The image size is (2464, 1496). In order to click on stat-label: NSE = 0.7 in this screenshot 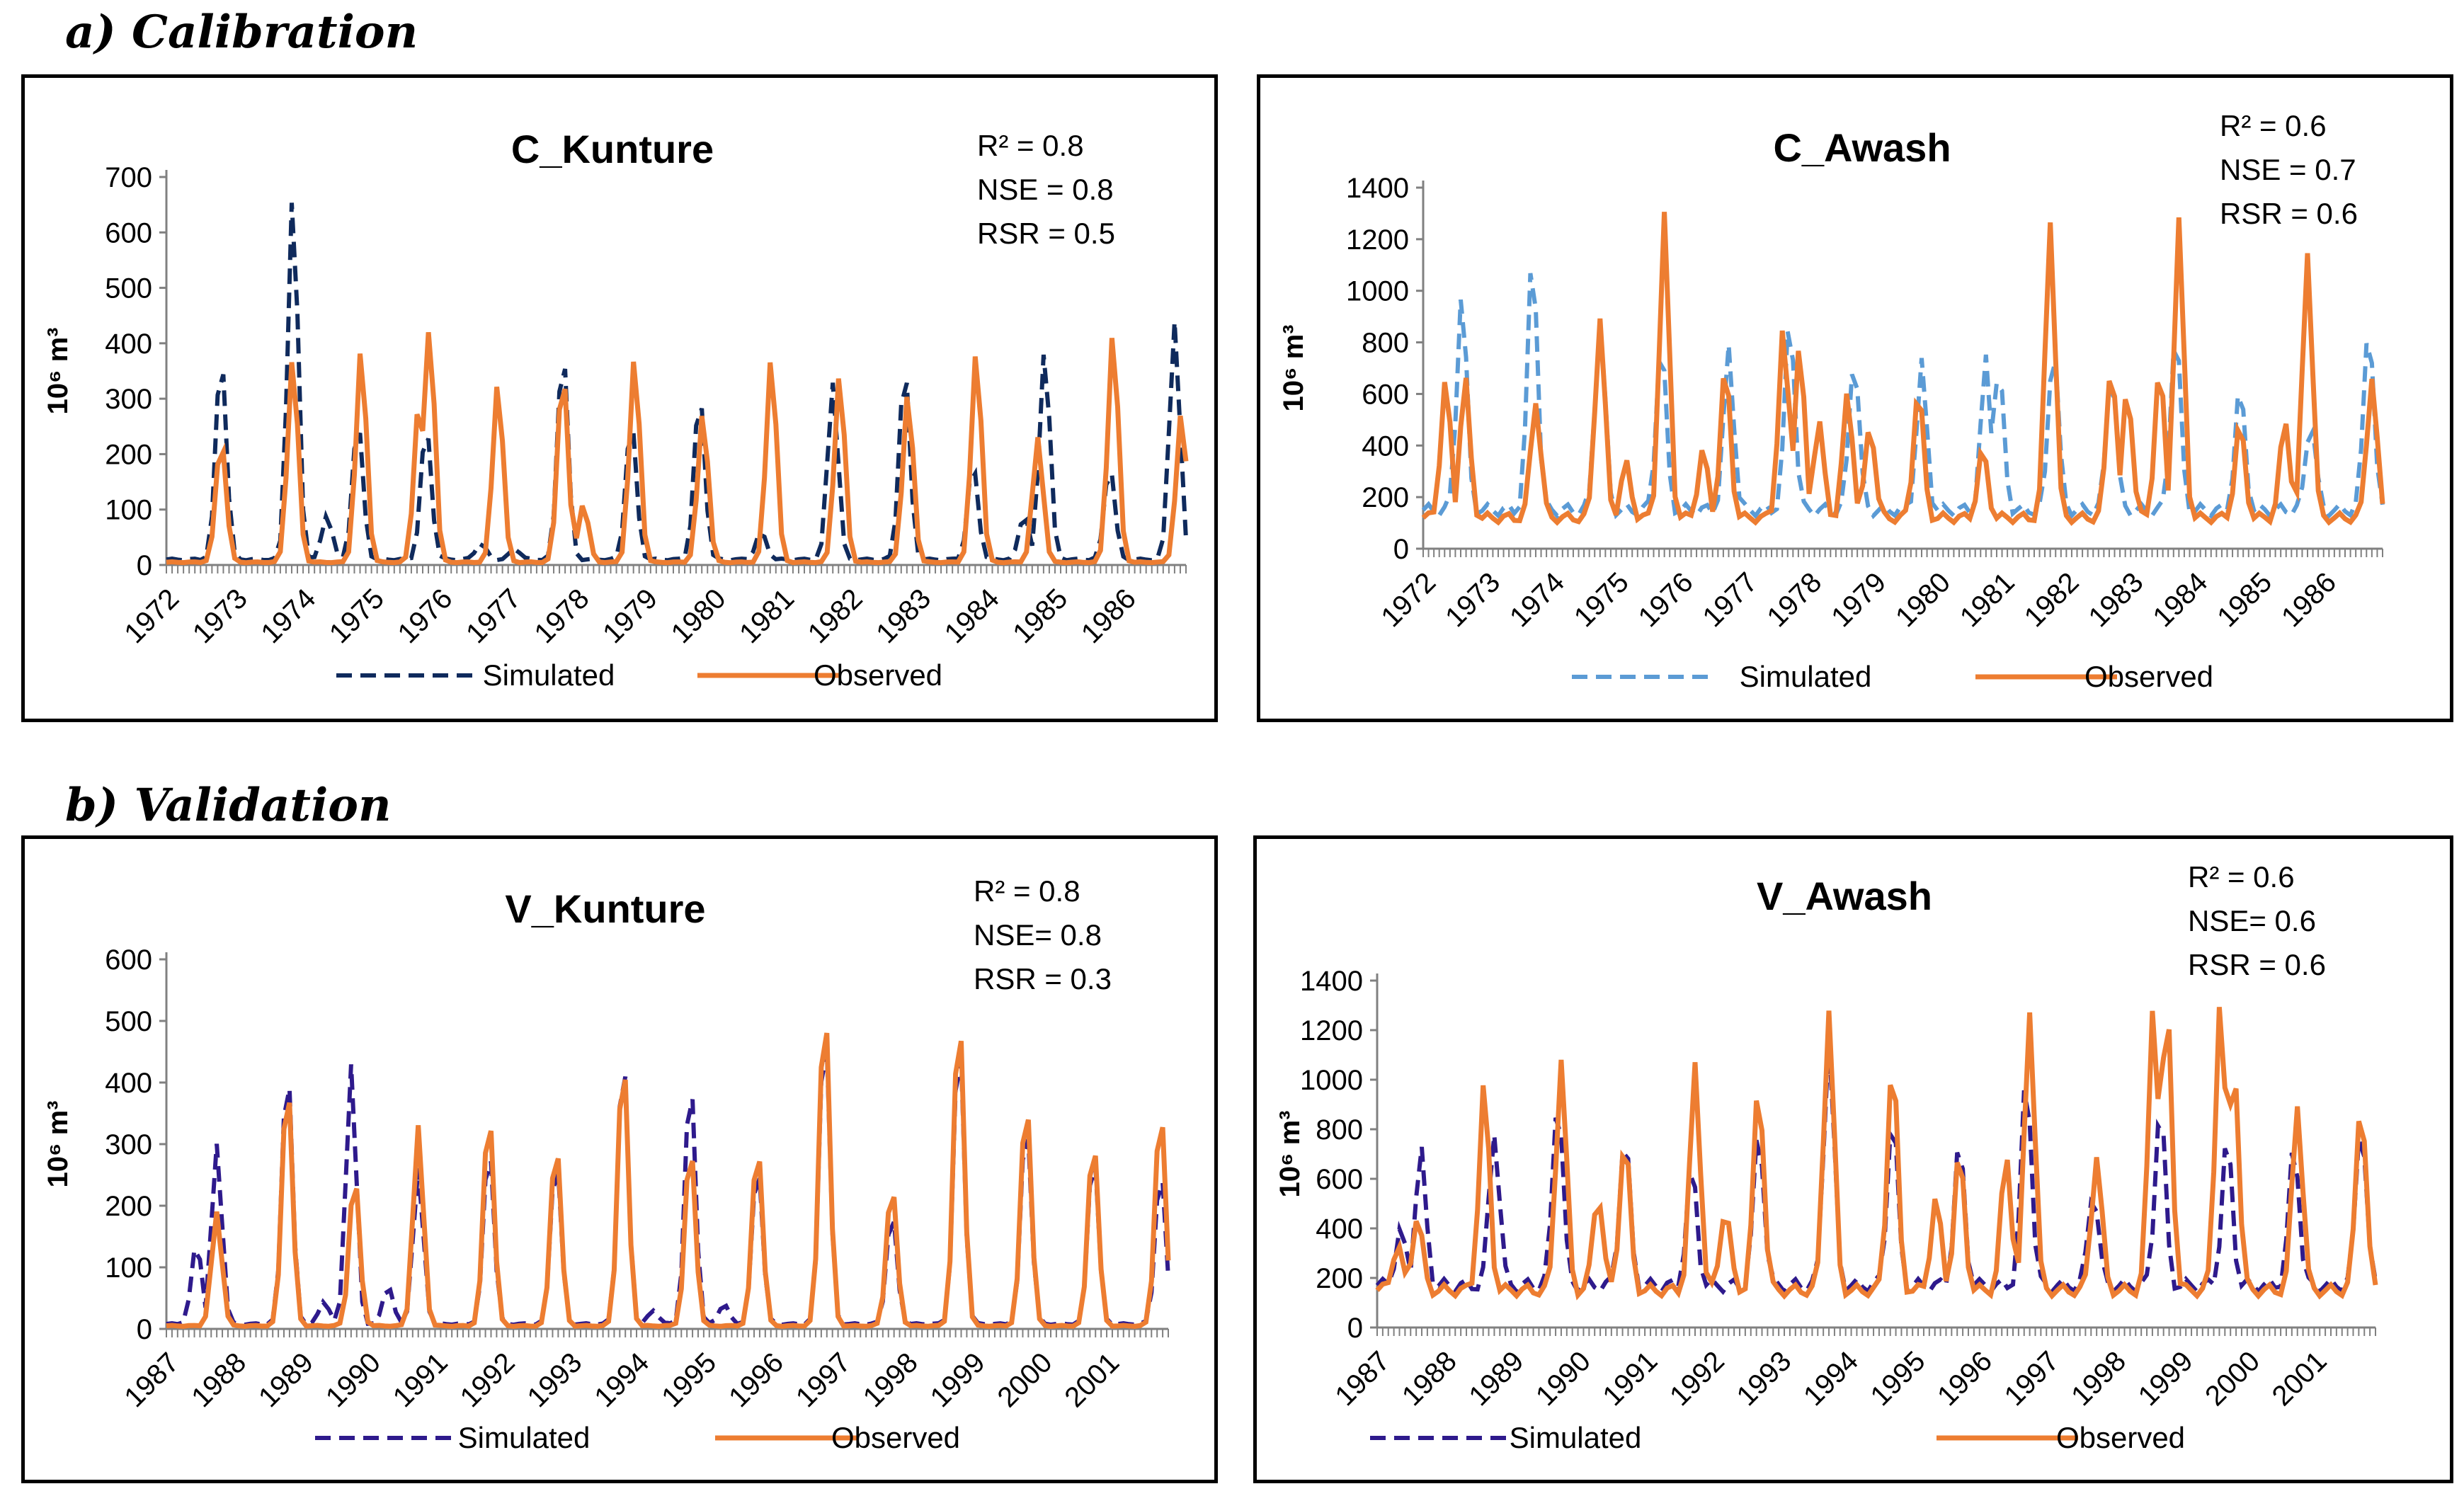, I will do `click(2288, 169)`.